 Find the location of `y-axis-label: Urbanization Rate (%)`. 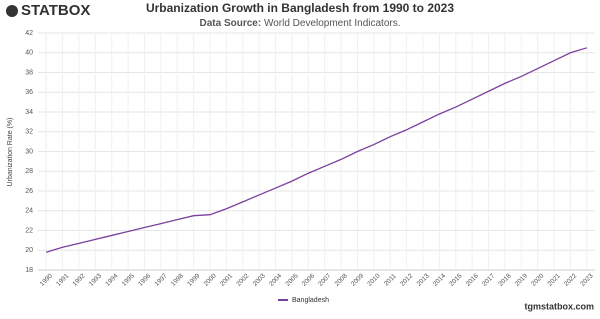

y-axis-label: Urbanization Rate (%) is located at coordinates (10, 152).